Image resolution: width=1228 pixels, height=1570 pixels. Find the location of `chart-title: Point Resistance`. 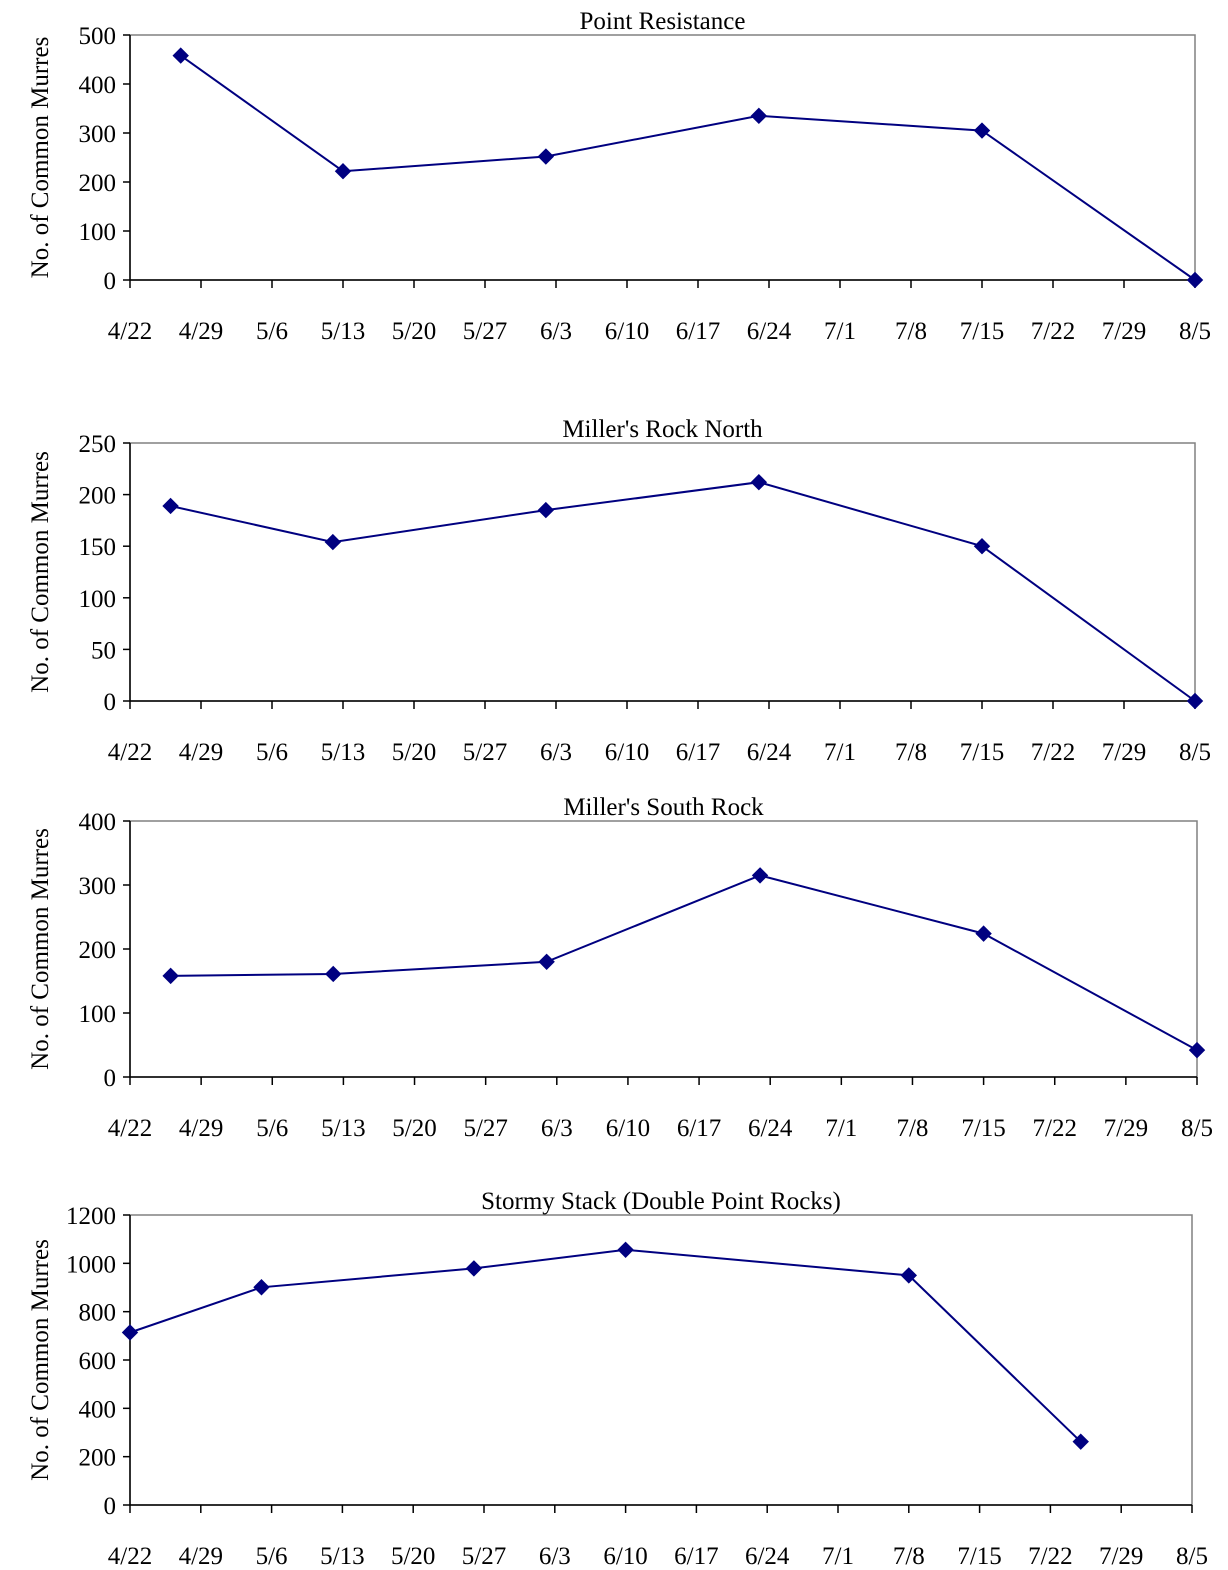

chart-title: Point Resistance is located at coordinates (663, 21).